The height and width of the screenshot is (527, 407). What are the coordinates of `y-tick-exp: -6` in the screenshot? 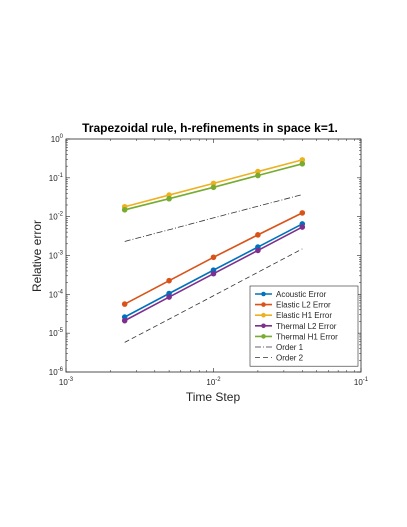 It's located at (61, 370).